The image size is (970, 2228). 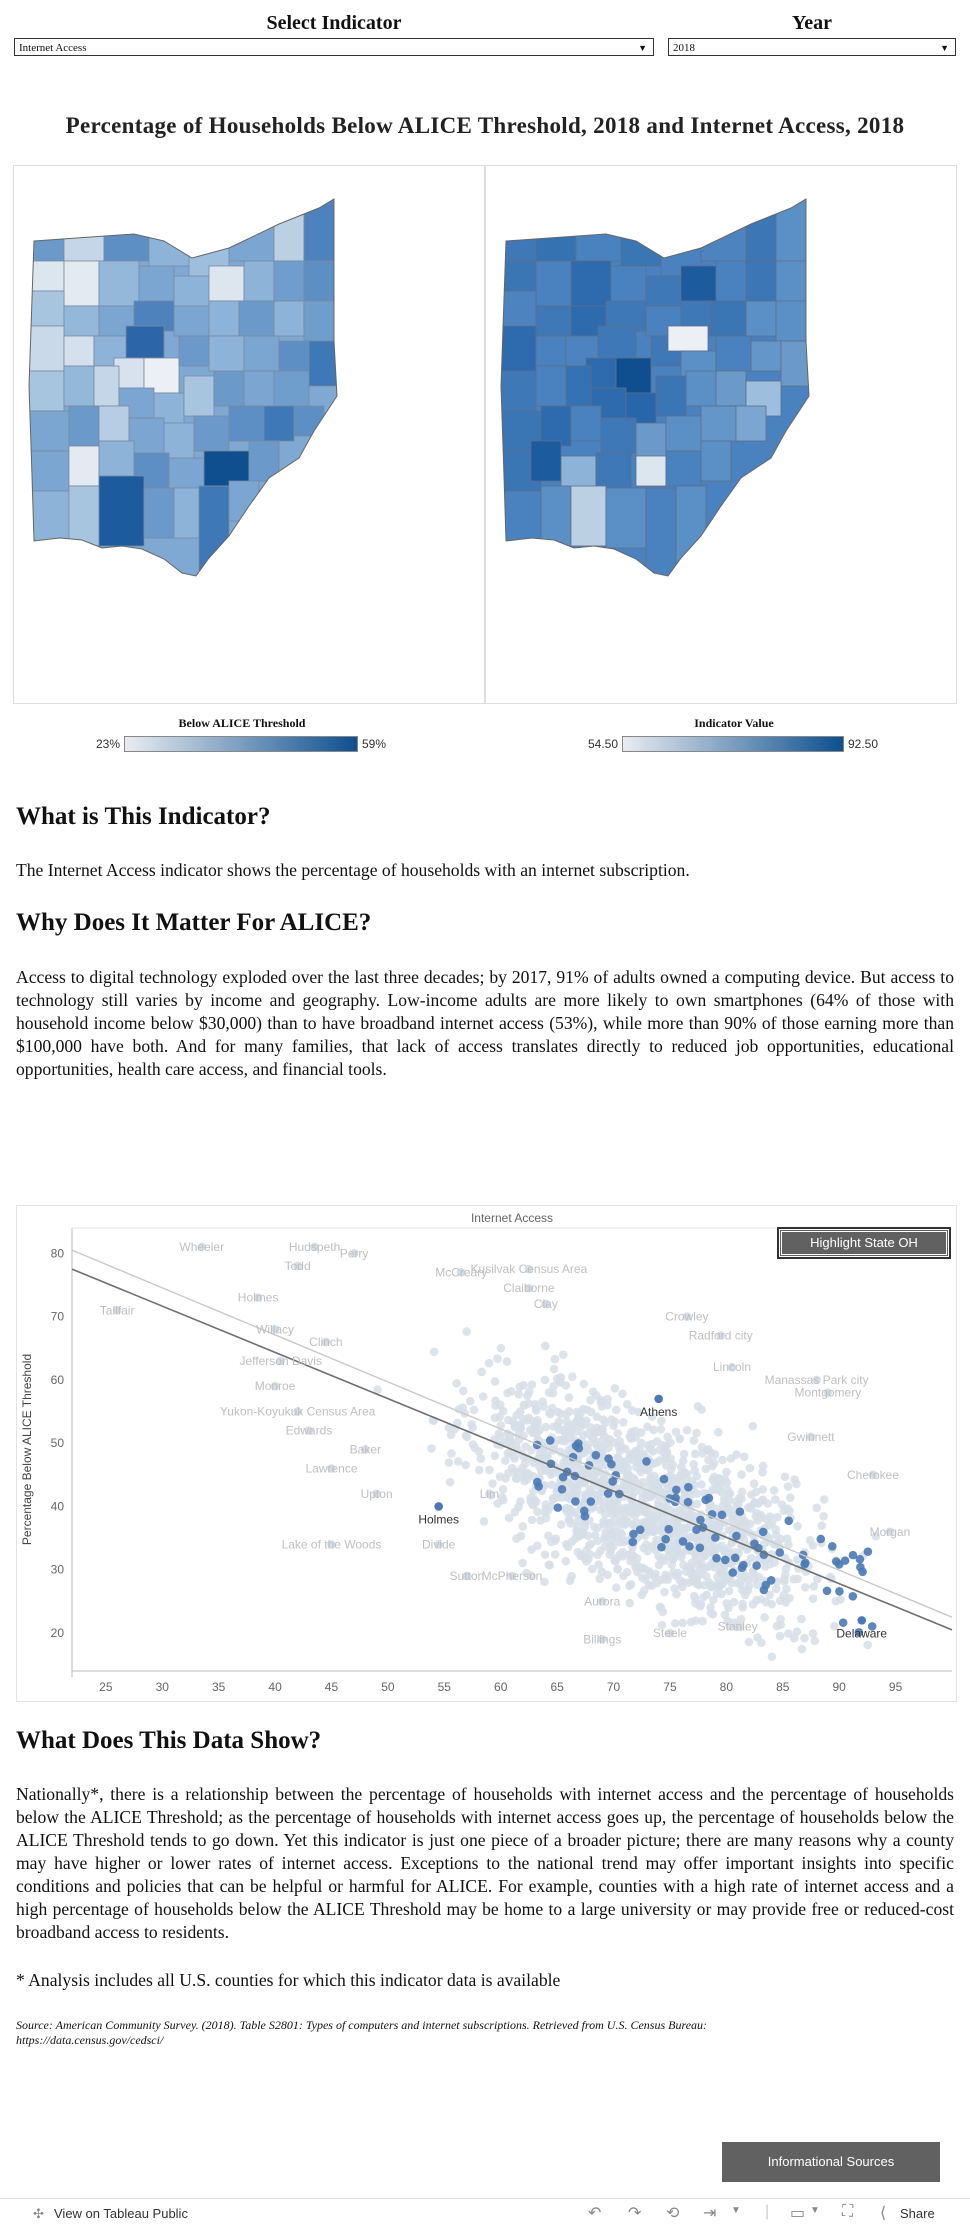 I want to click on device-dropdown-icon: ▼, so click(x=815, y=2210).